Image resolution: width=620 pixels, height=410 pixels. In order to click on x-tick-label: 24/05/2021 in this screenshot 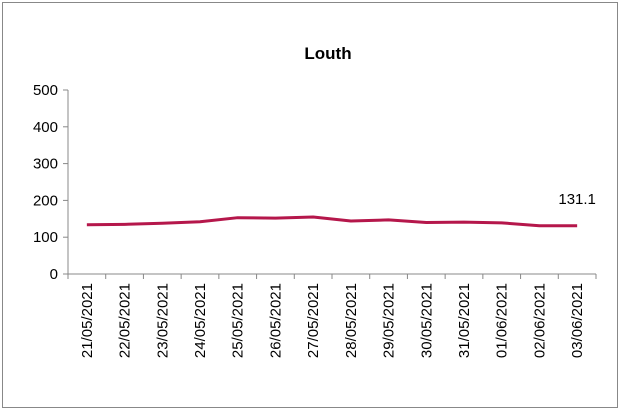, I will do `click(200, 320)`.